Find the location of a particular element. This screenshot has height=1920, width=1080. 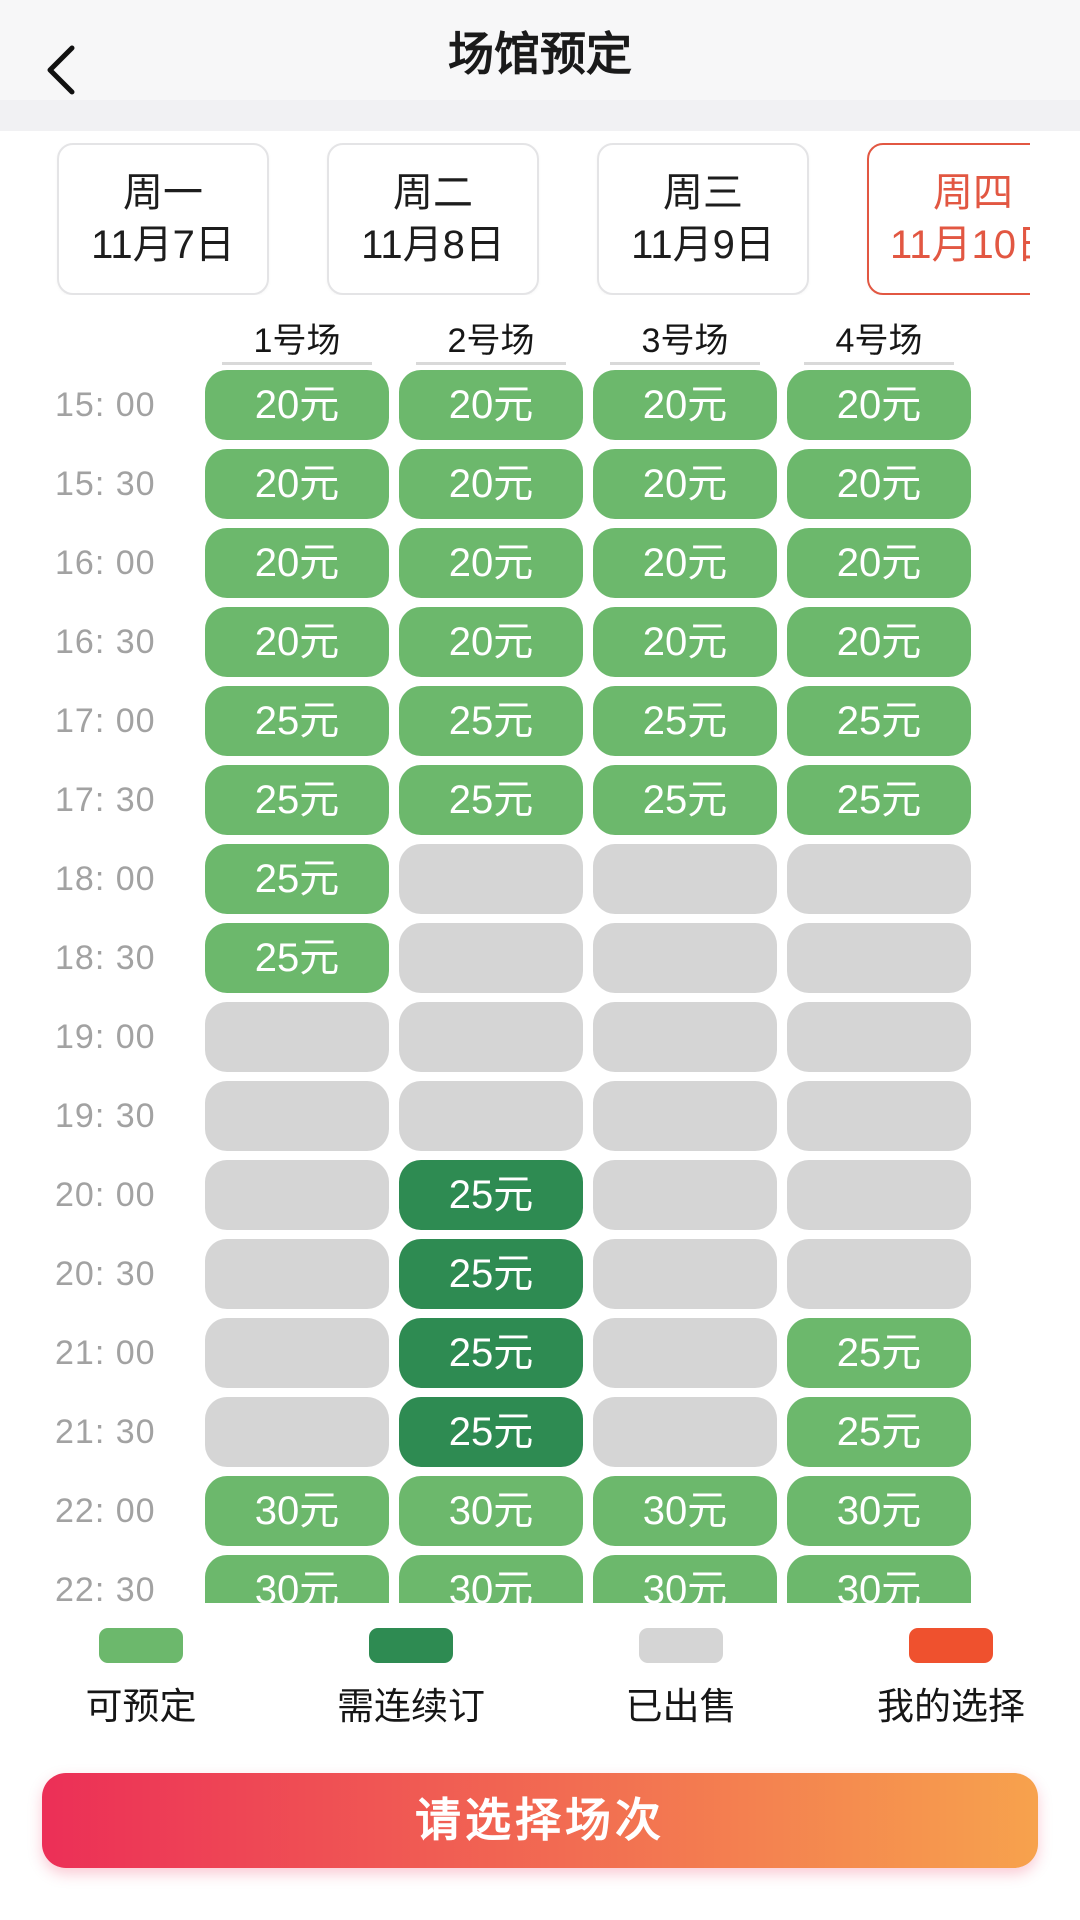

time-label: 22: 30 is located at coordinates (105, 1587).